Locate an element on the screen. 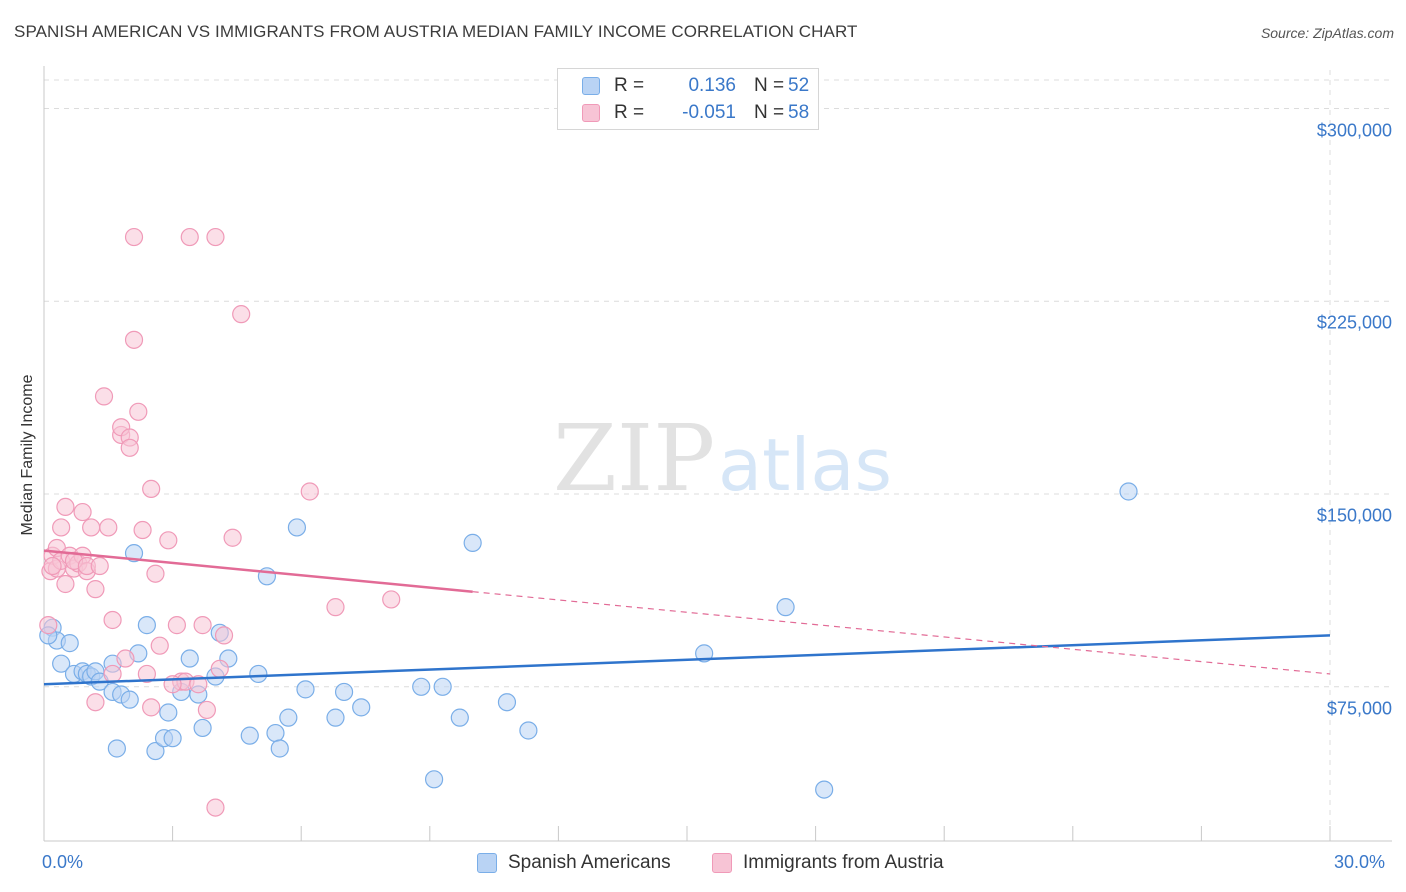 The height and width of the screenshot is (892, 1406). correlation-legend: R = 0.136 N = 52 R = -0.051 N = 58 is located at coordinates (688, 99).